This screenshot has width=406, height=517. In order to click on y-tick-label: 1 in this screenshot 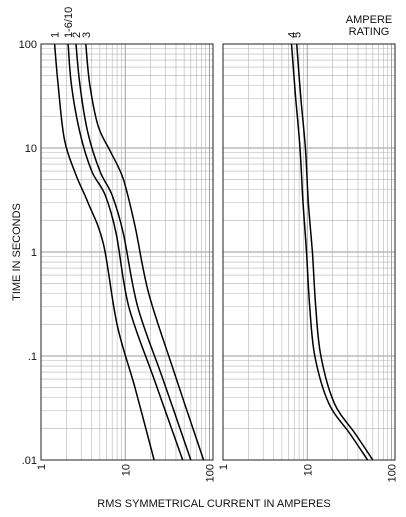, I will do `click(34, 253)`.